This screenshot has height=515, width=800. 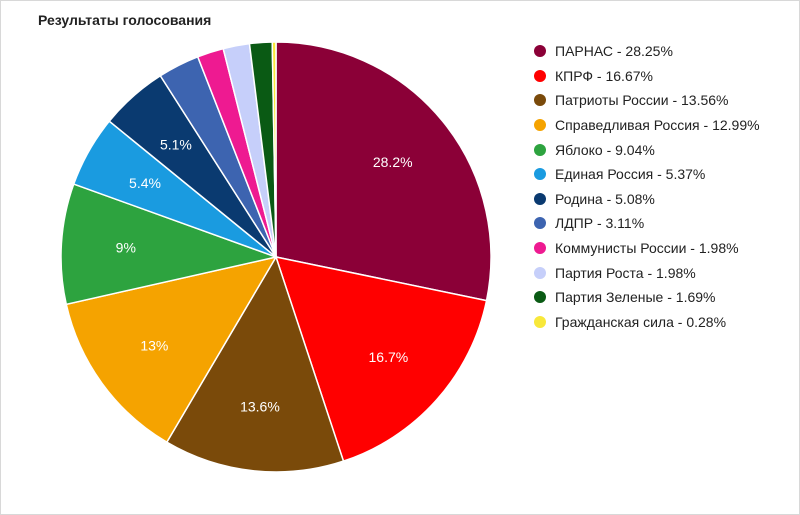 What do you see at coordinates (614, 51) in the screenshot?
I see `legend-label: ПАРНАС - 28.25%` at bounding box center [614, 51].